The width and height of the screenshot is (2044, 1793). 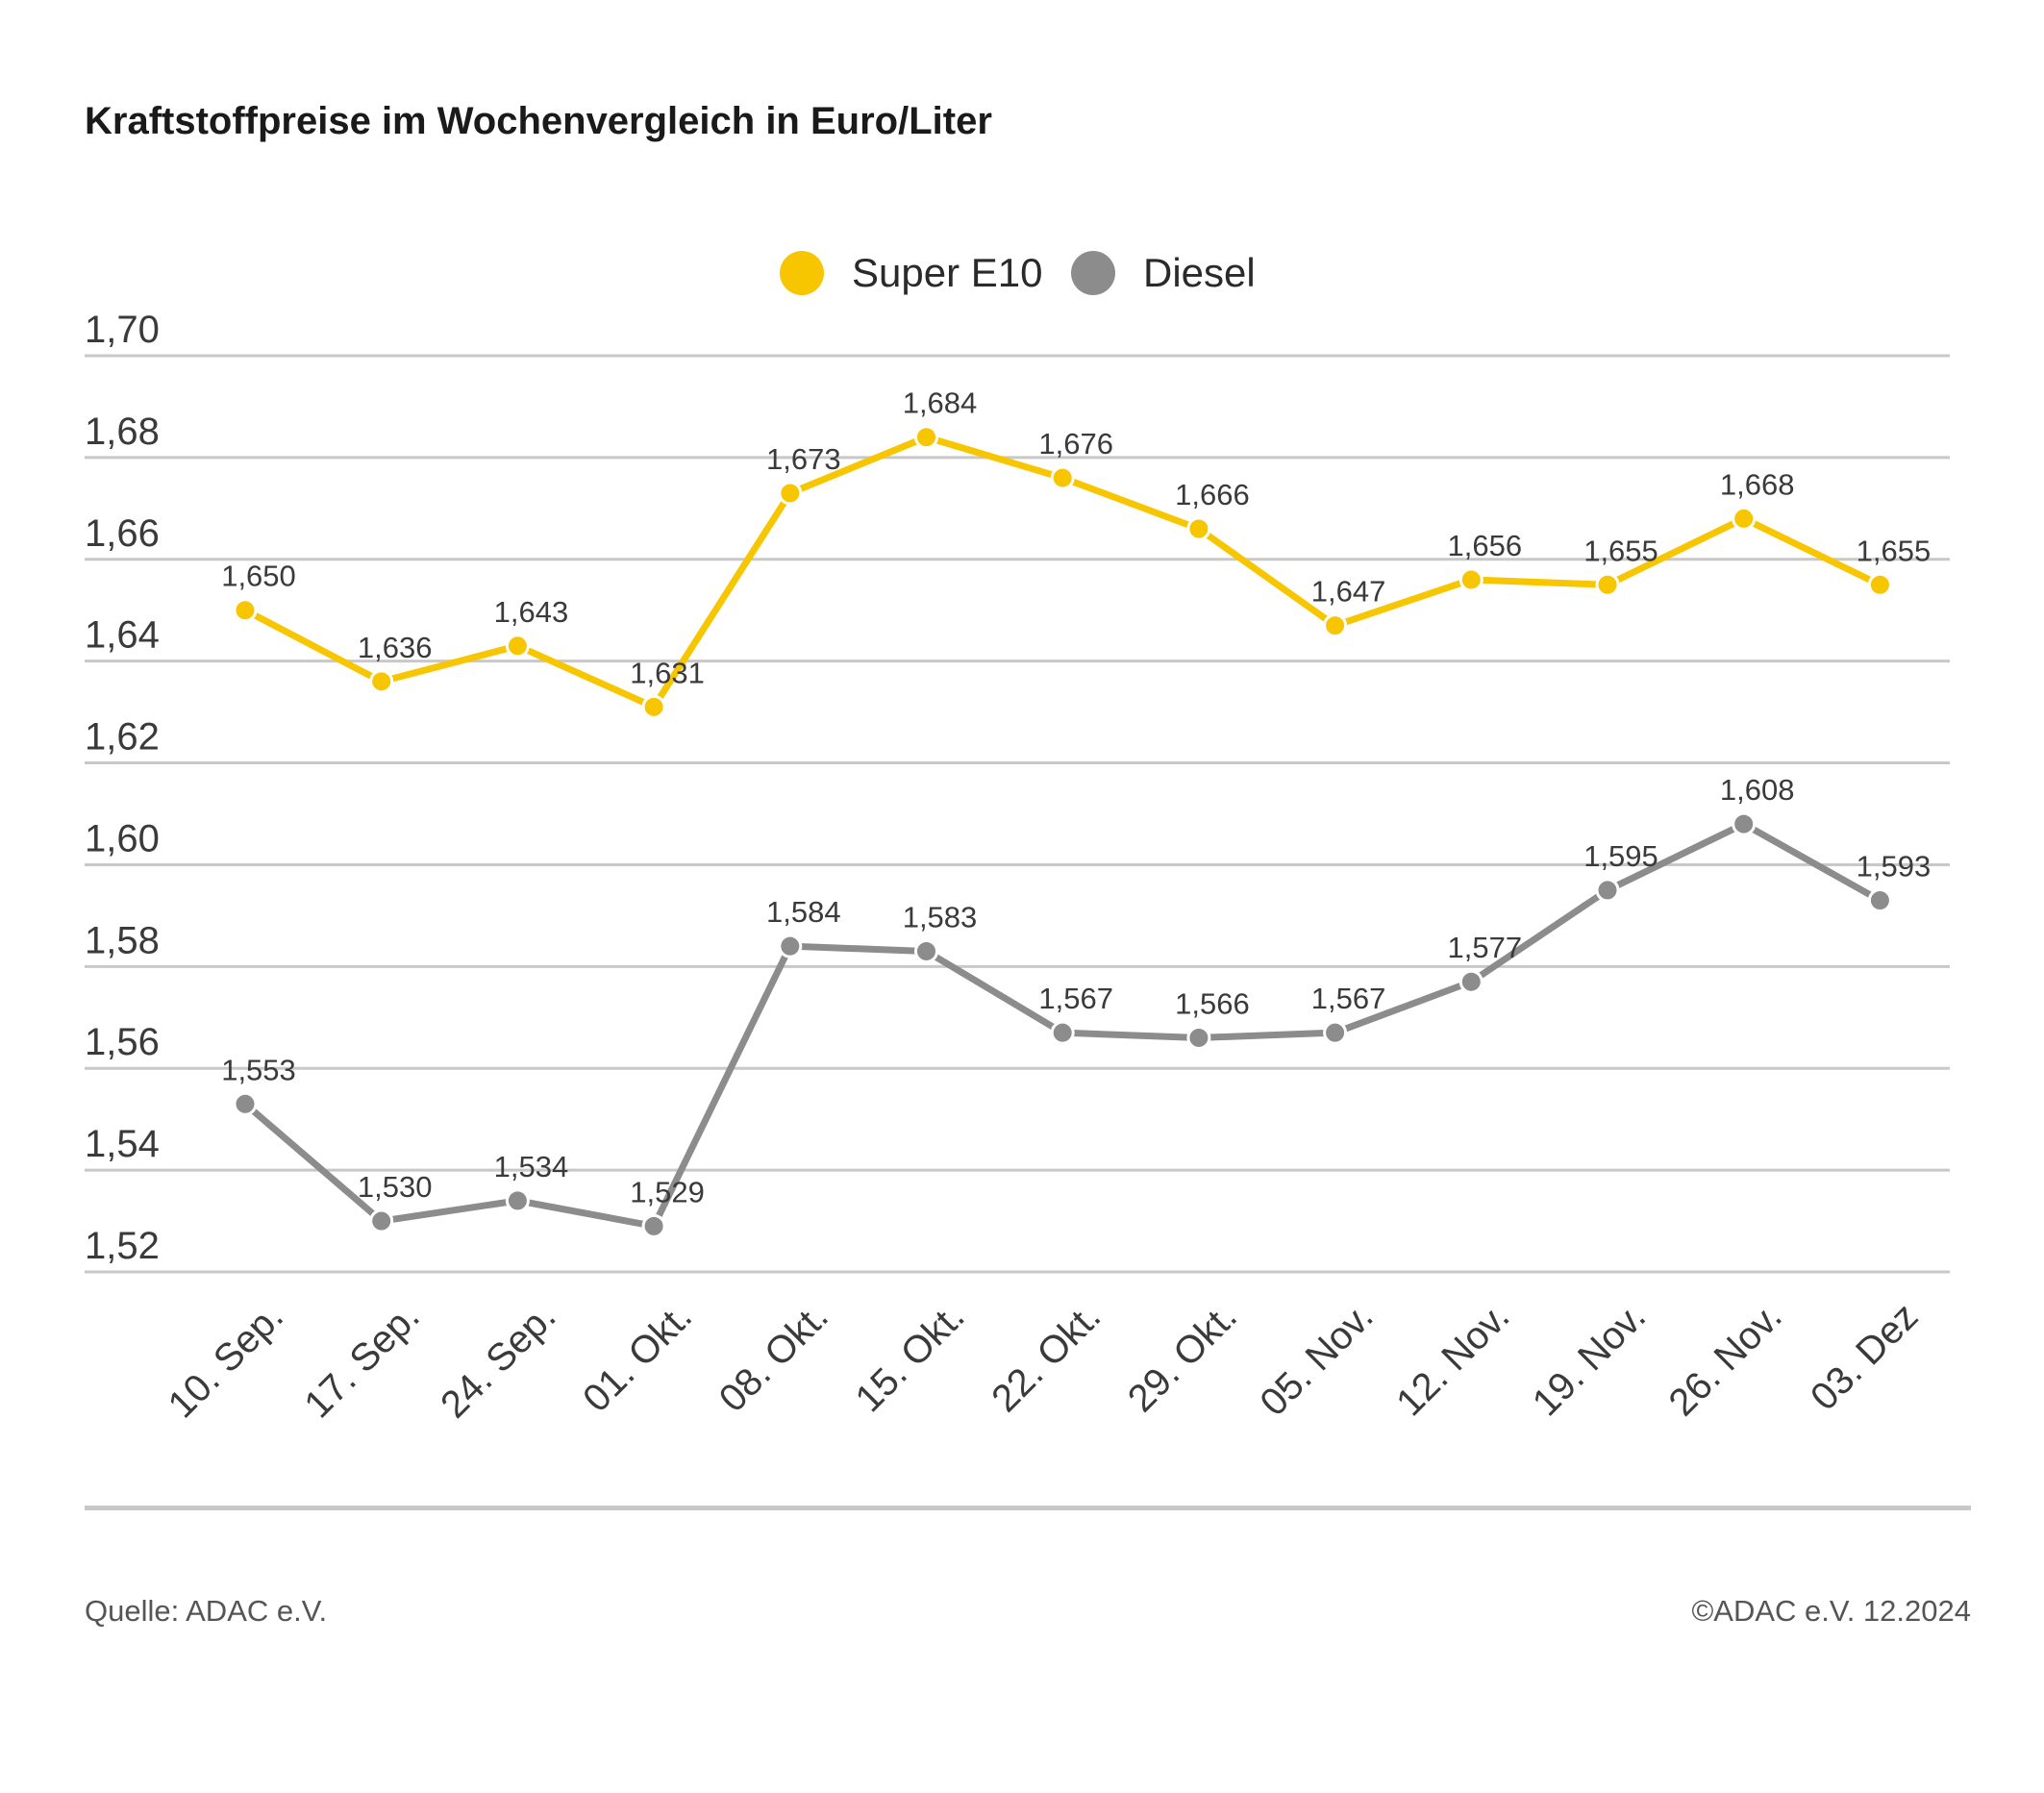 I want to click on y-tick-label: 1,68, so click(x=122, y=432).